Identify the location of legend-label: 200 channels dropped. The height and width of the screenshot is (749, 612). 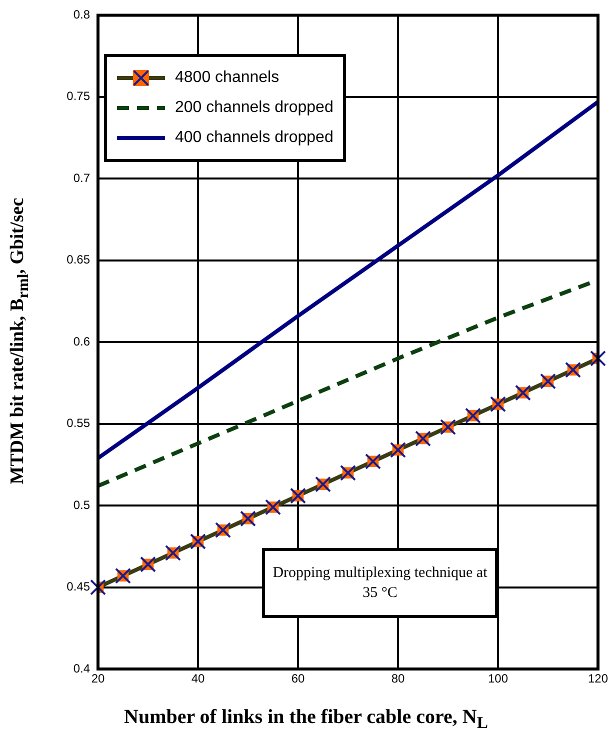
(254, 108).